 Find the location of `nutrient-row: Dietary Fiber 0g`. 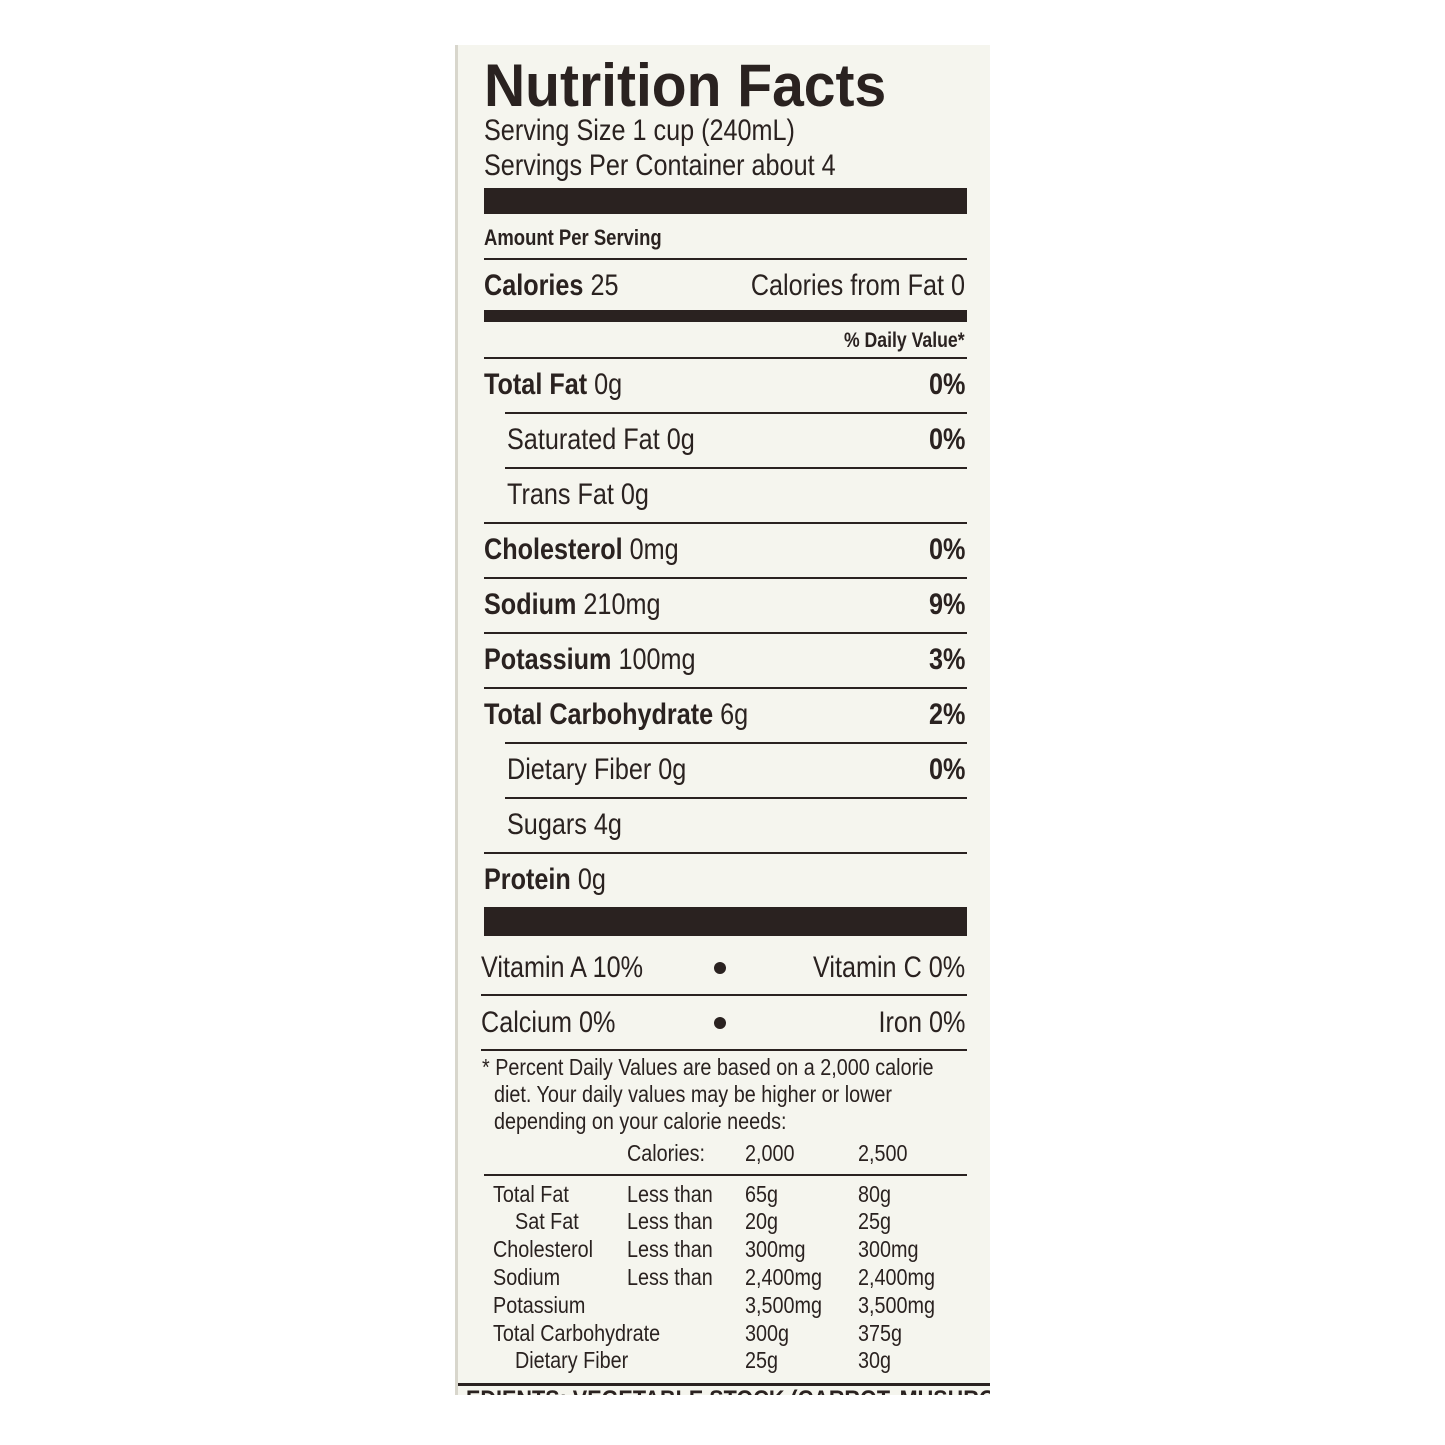

nutrient-row: Dietary Fiber 0g is located at coordinates (596, 770).